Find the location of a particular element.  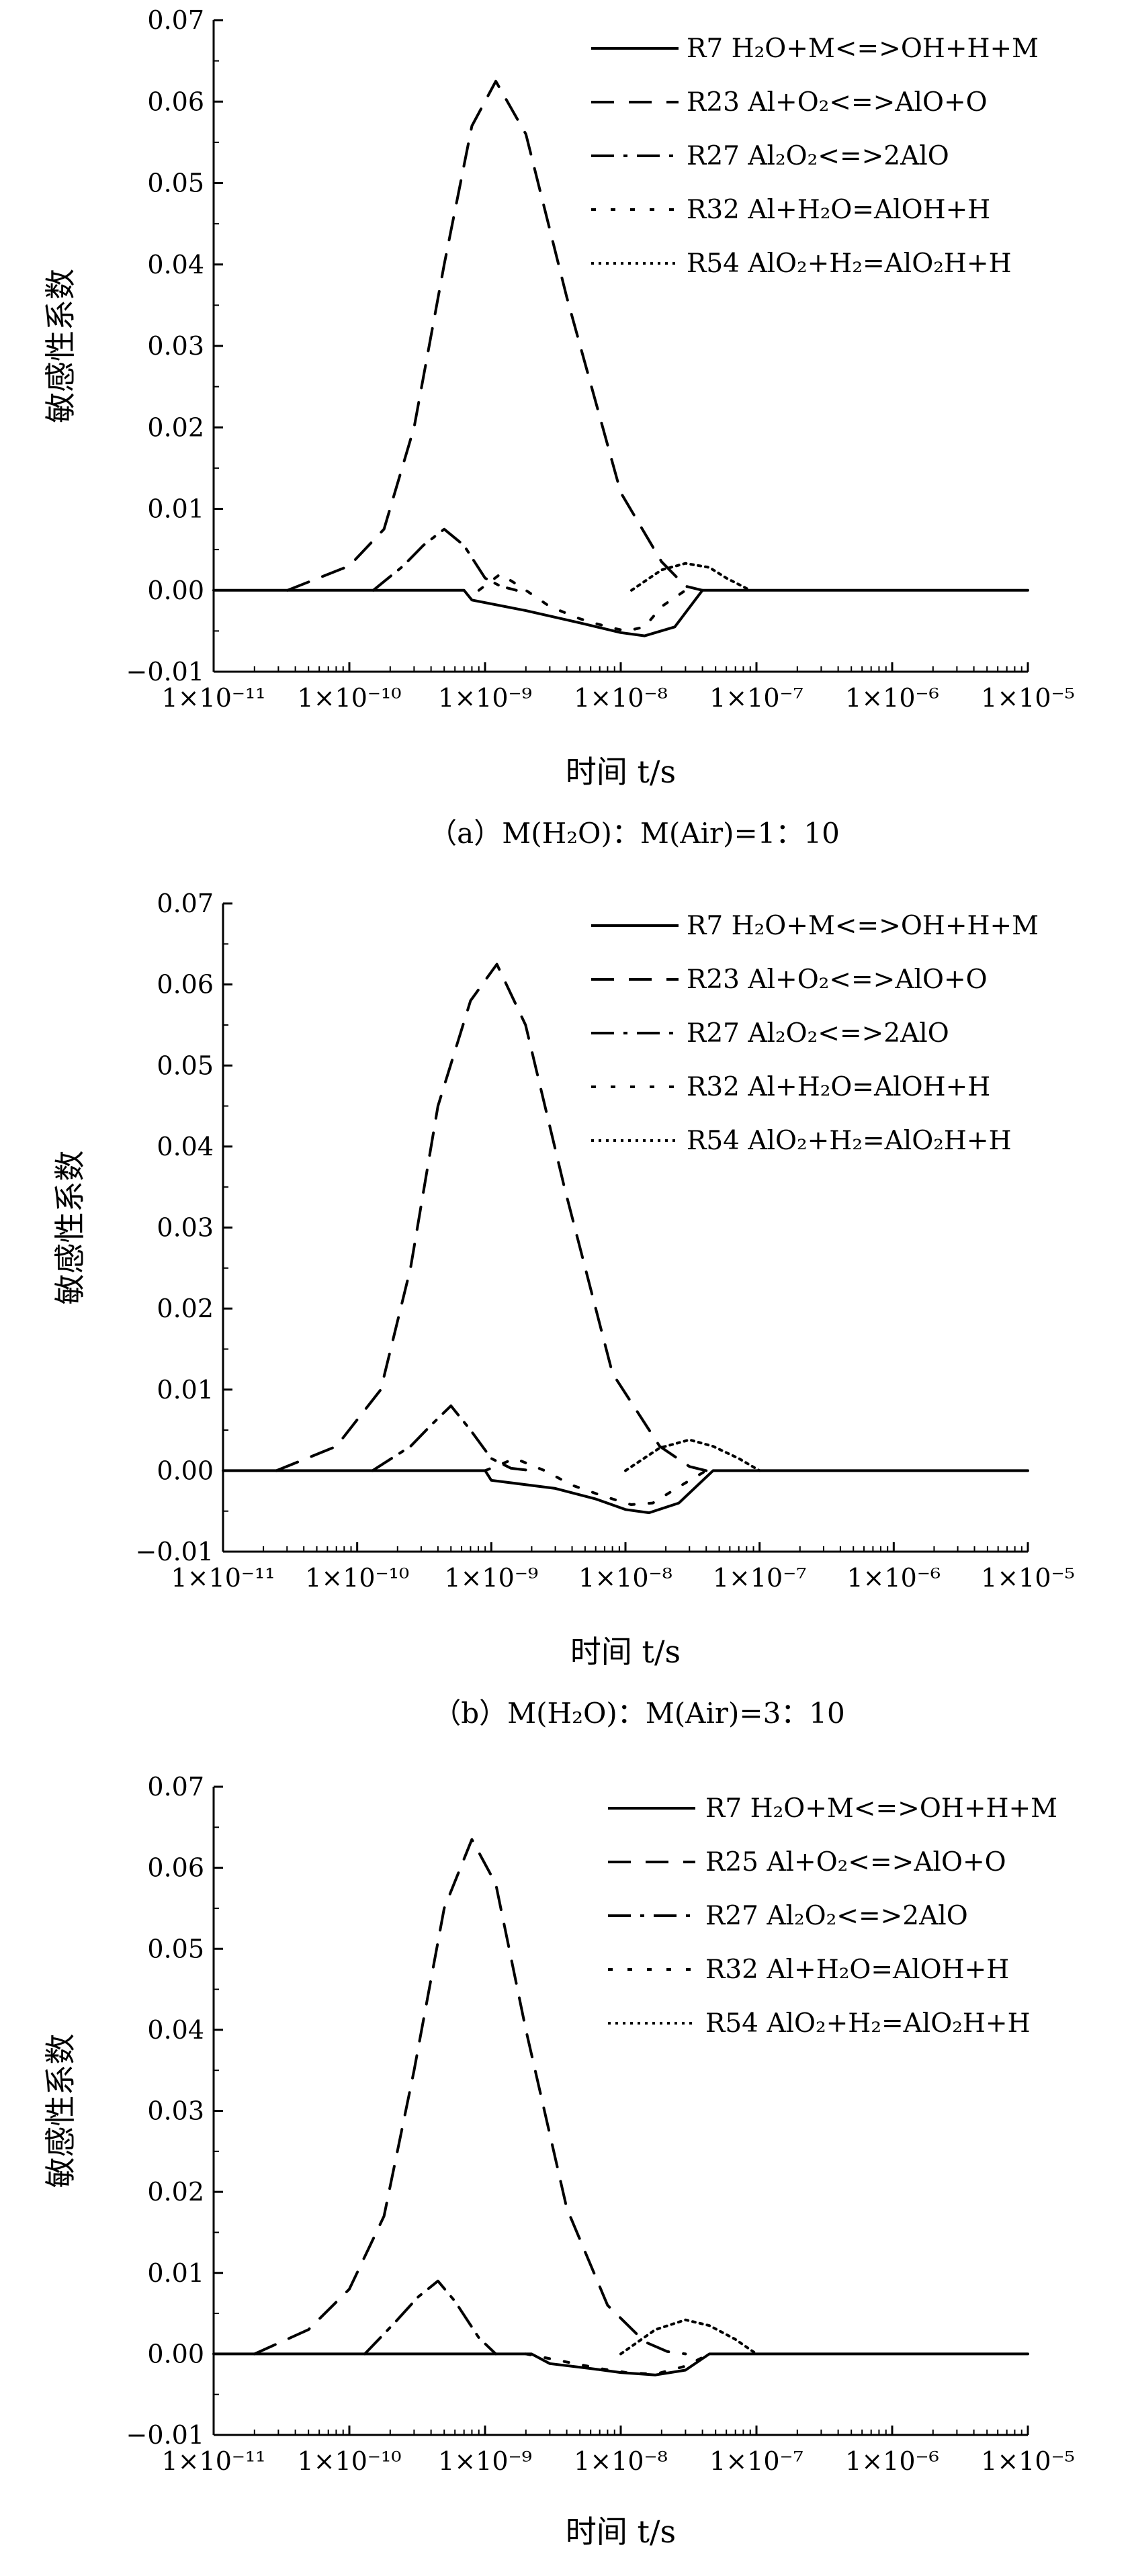

legend-label: R25 Al+O₂<=>AlO+O is located at coordinates (855, 1862).